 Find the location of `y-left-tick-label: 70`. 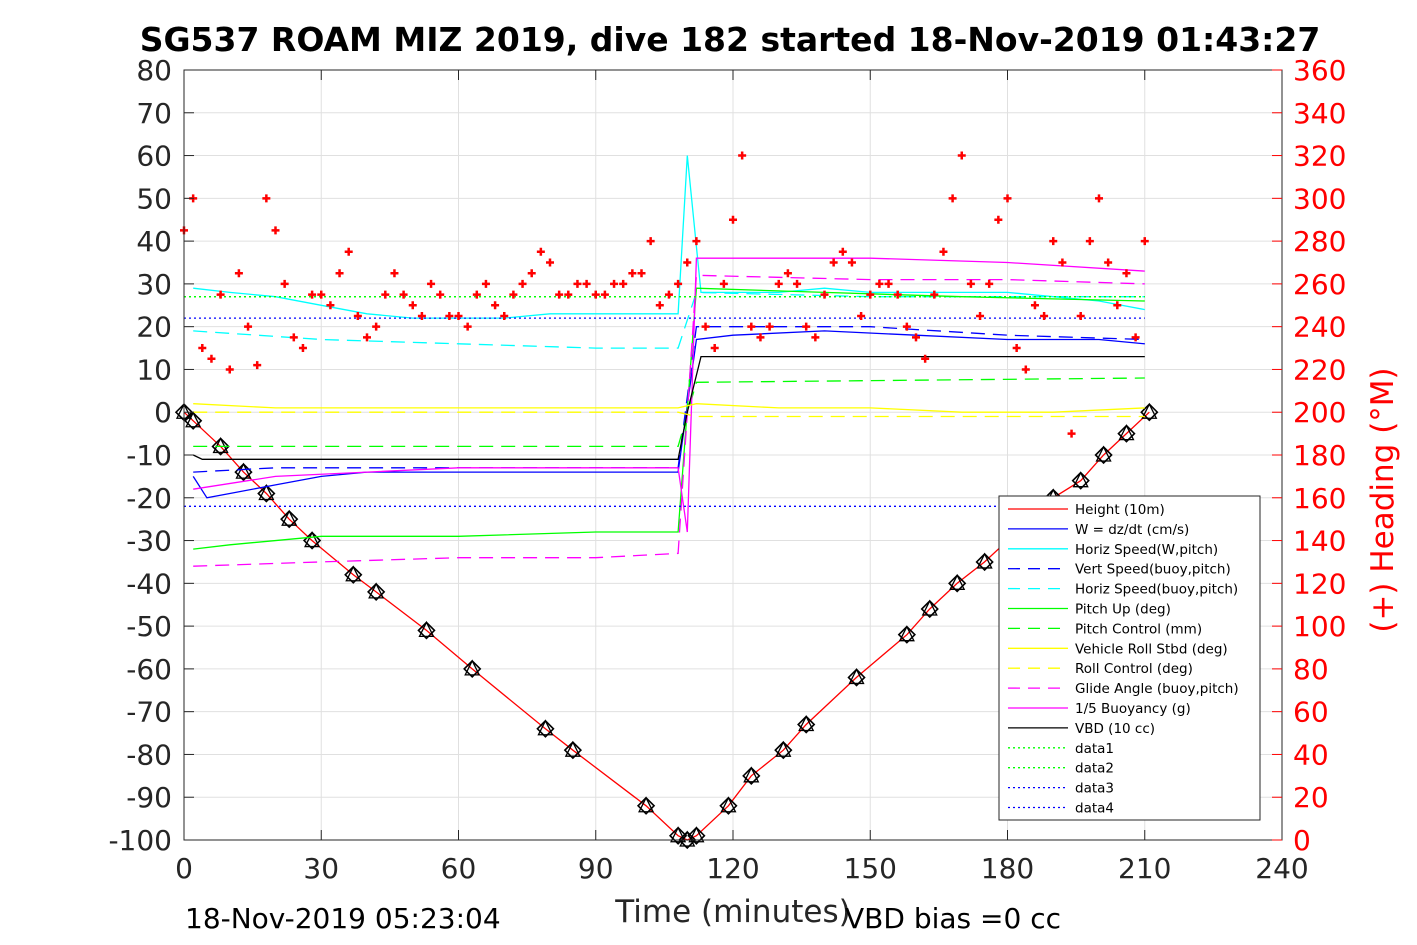

y-left-tick-label: 70 is located at coordinates (154, 113).